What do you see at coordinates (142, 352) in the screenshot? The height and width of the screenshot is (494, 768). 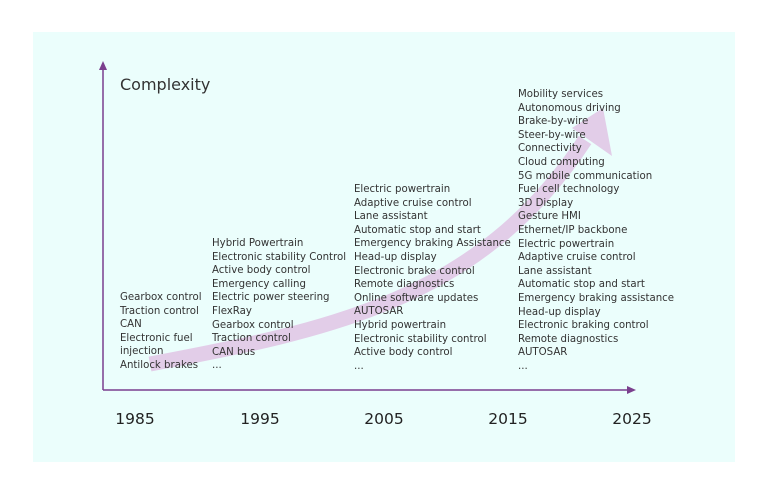 I see `feature-item: injection` at bounding box center [142, 352].